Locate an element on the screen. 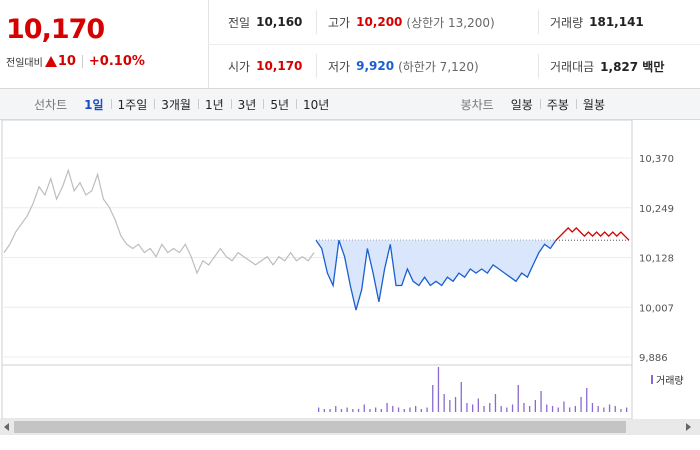 Image resolution: width=700 pixels, height=450 pixels. line-chart-label: 선차트 is located at coordinates (51, 104).